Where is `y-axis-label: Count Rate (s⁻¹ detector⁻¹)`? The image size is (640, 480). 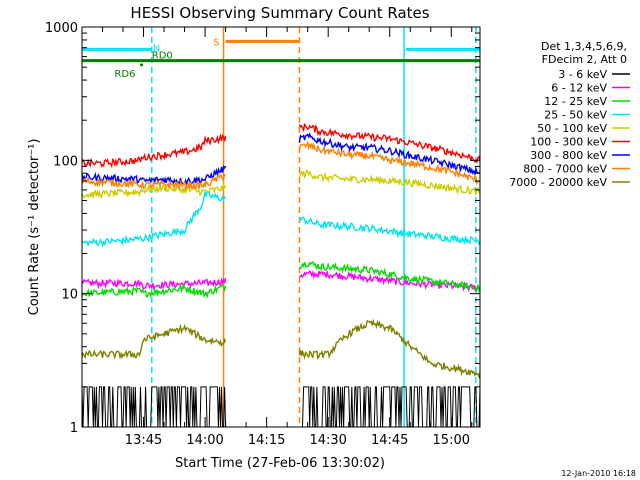
y-axis-label: Count Rate (s⁻¹ detector⁻¹) is located at coordinates (34, 227).